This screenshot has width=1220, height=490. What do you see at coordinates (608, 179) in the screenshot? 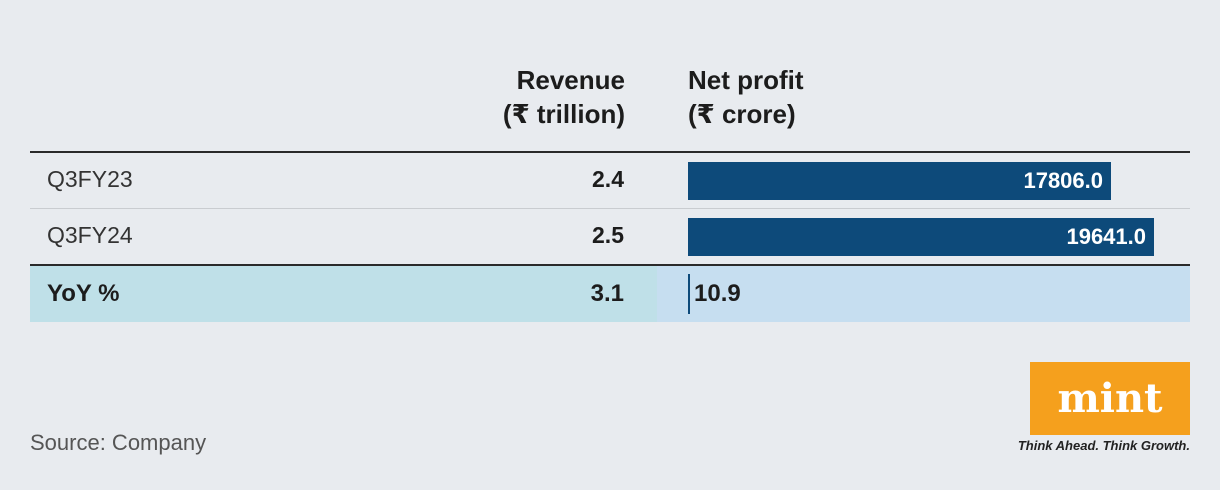
I see `revenue-value-q3fy23: 2.4` at bounding box center [608, 179].